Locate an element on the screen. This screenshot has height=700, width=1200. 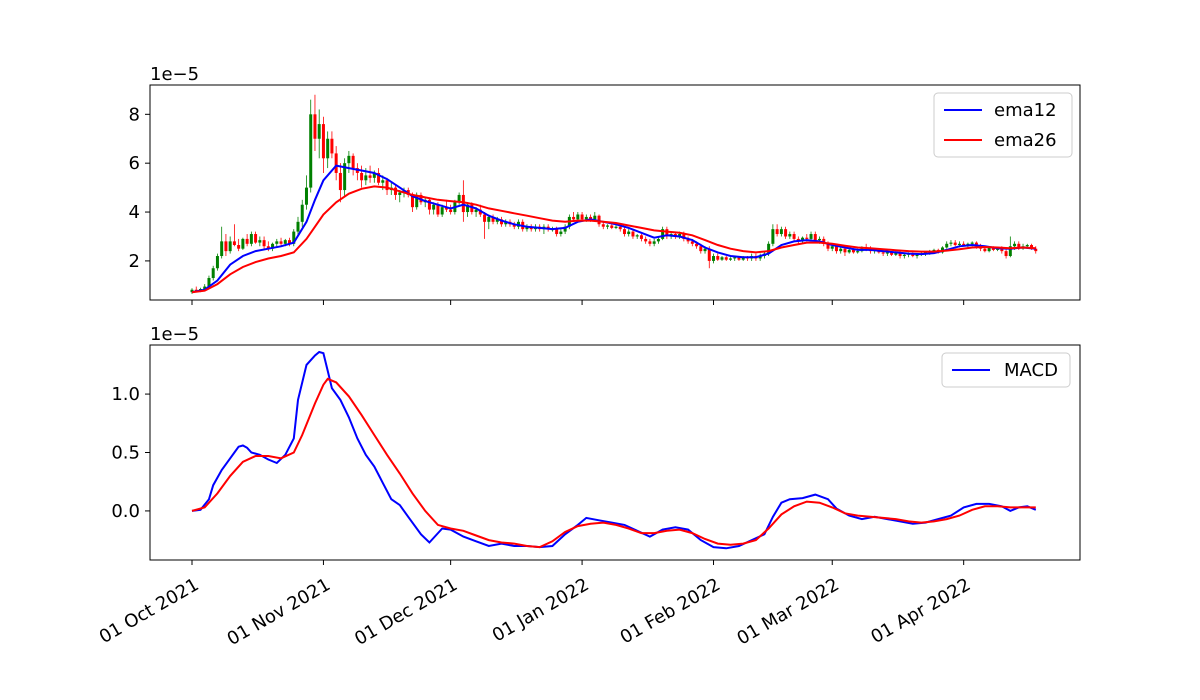
macd-legend-box is located at coordinates (1006, 370).